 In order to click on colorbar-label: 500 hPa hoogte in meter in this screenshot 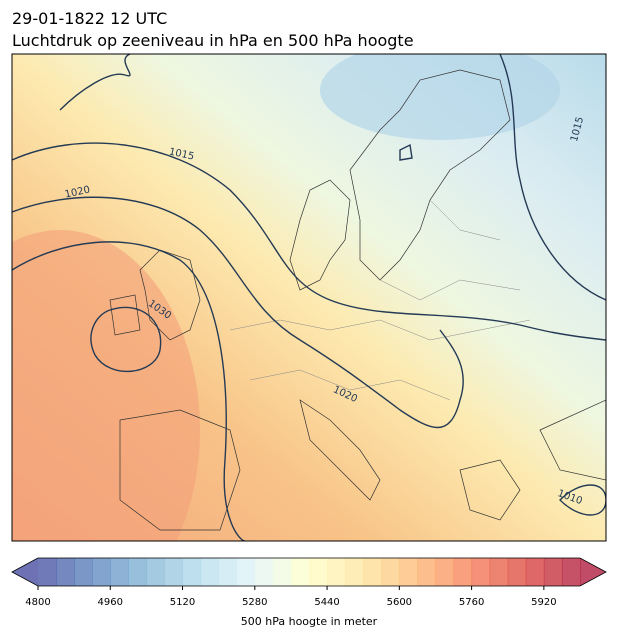, I will do `click(309, 621)`.